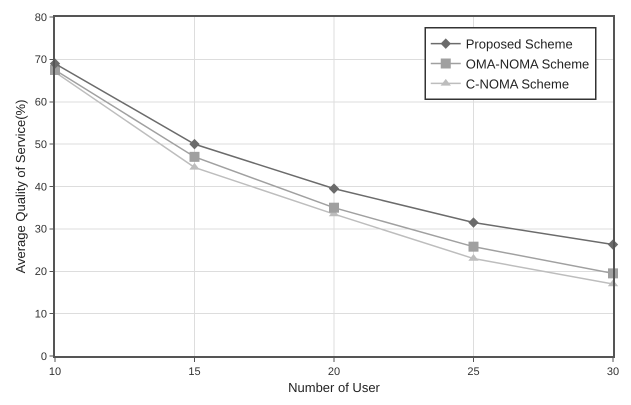  What do you see at coordinates (44, 356) in the screenshot?
I see `y-tick-label: 0` at bounding box center [44, 356].